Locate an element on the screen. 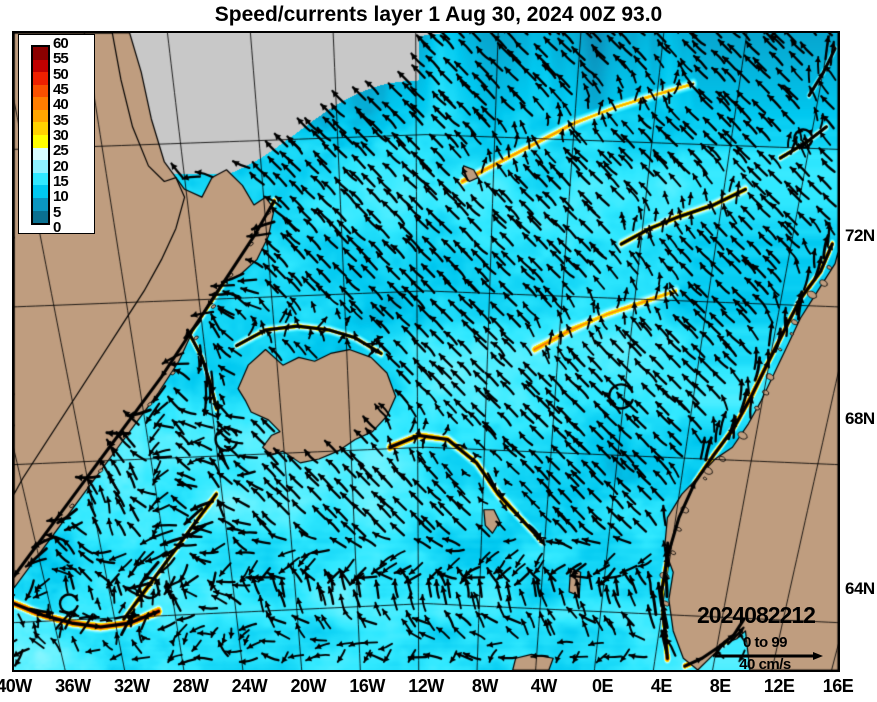  colorbar-tick-25: 25 is located at coordinates (61, 151).